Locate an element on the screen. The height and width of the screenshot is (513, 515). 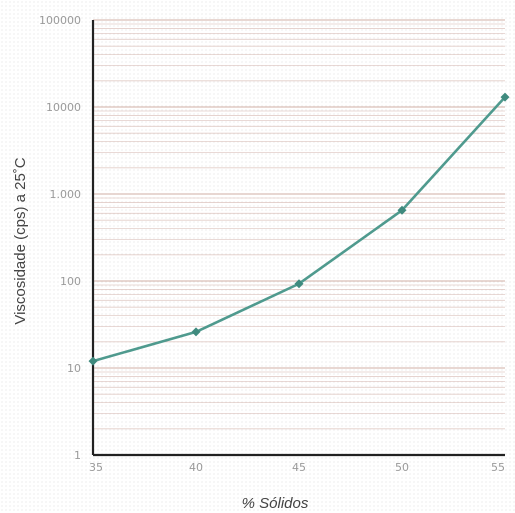
y-tick-label: 10 is located at coordinates (74, 368).